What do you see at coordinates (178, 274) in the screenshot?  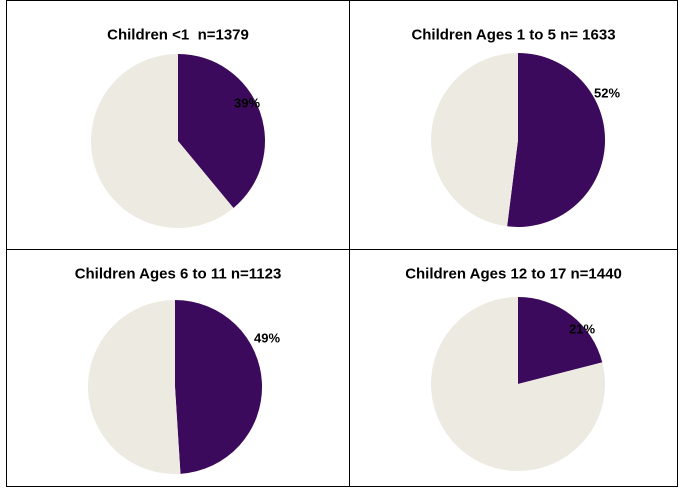 I see `pie-title: Children Ages 6 to 11 n=1123` at bounding box center [178, 274].